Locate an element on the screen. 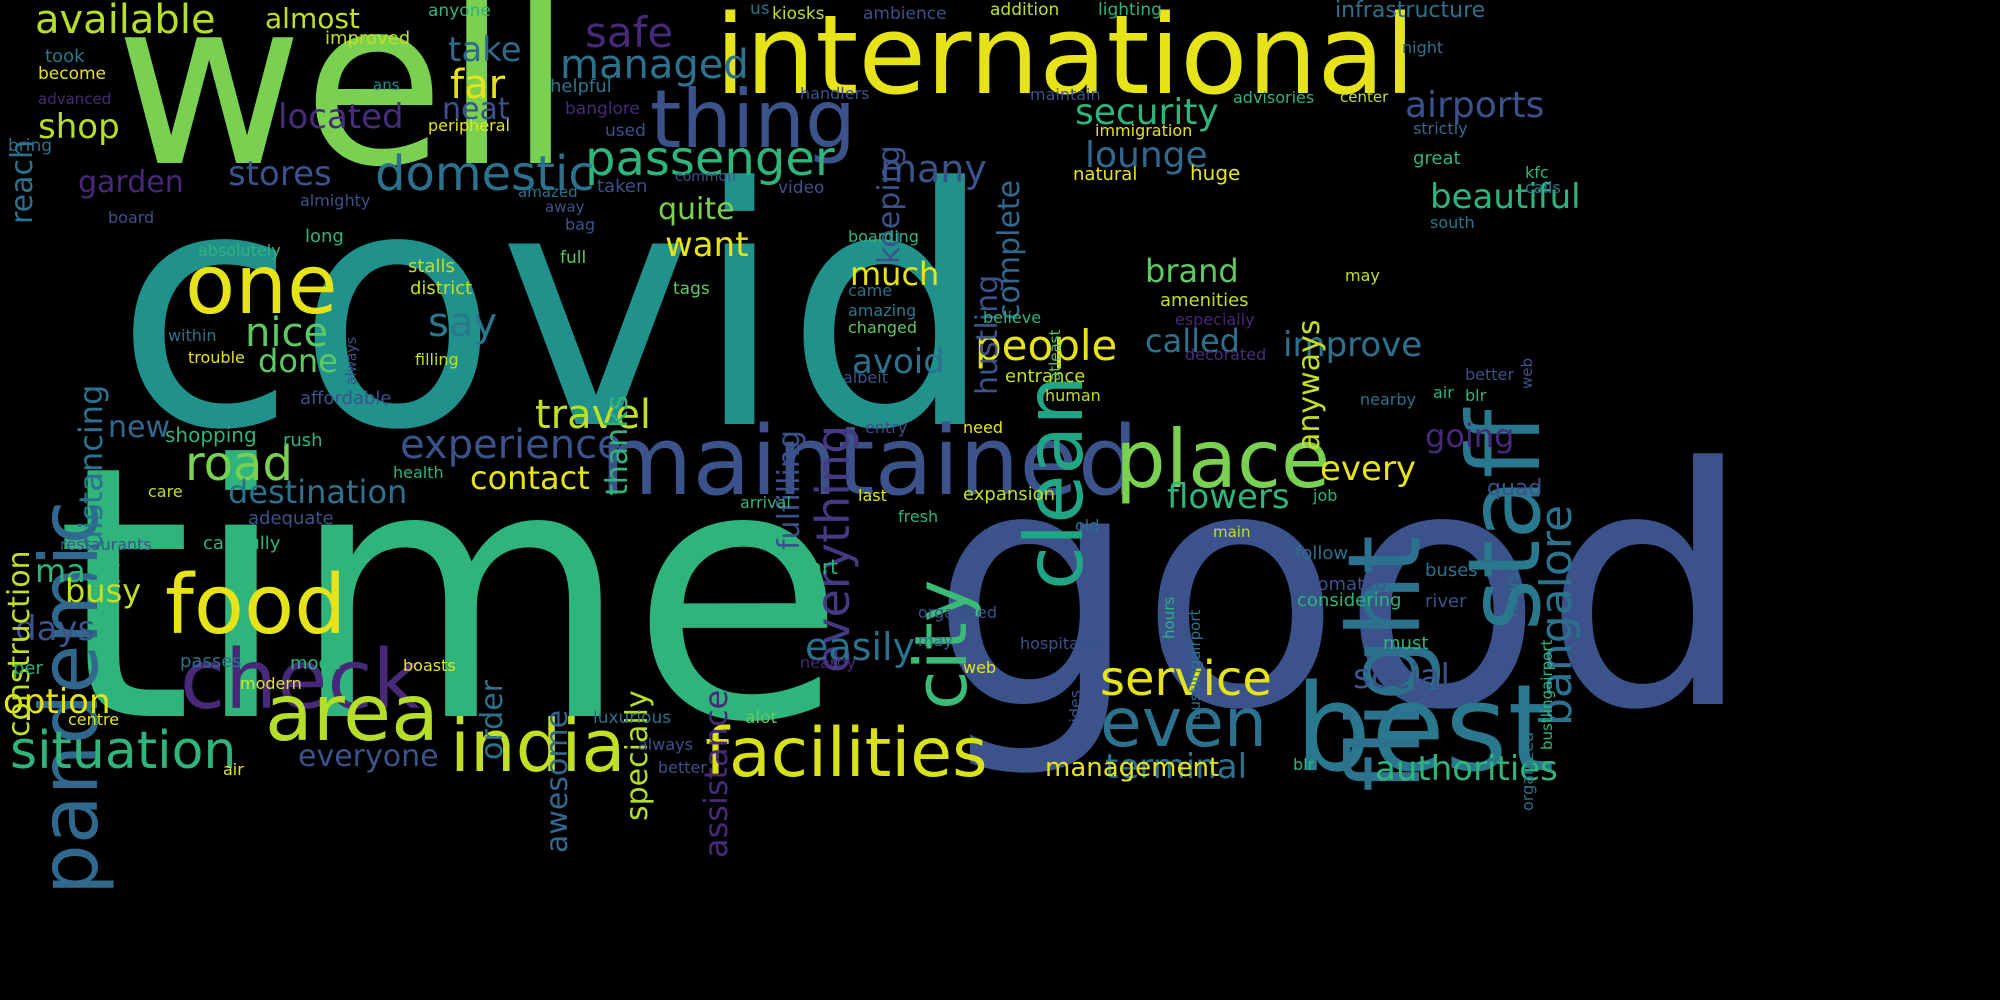 The image size is (2000, 1000). word-stores: stores is located at coordinates (280, 174).